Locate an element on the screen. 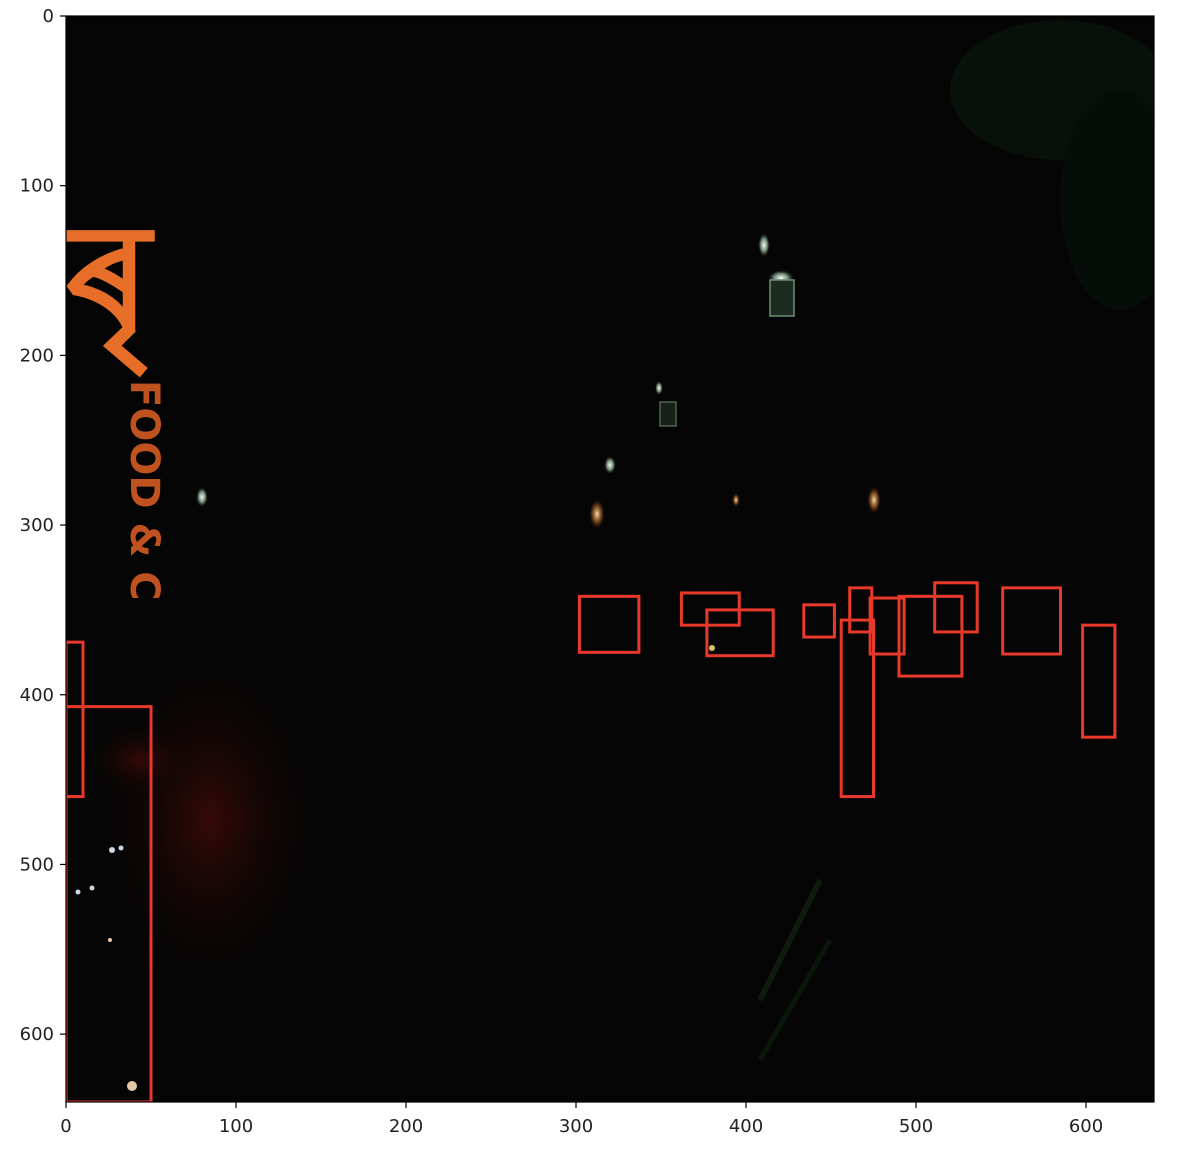 This screenshot has width=1195, height=1157. red-glow is located at coordinates (210, 820).